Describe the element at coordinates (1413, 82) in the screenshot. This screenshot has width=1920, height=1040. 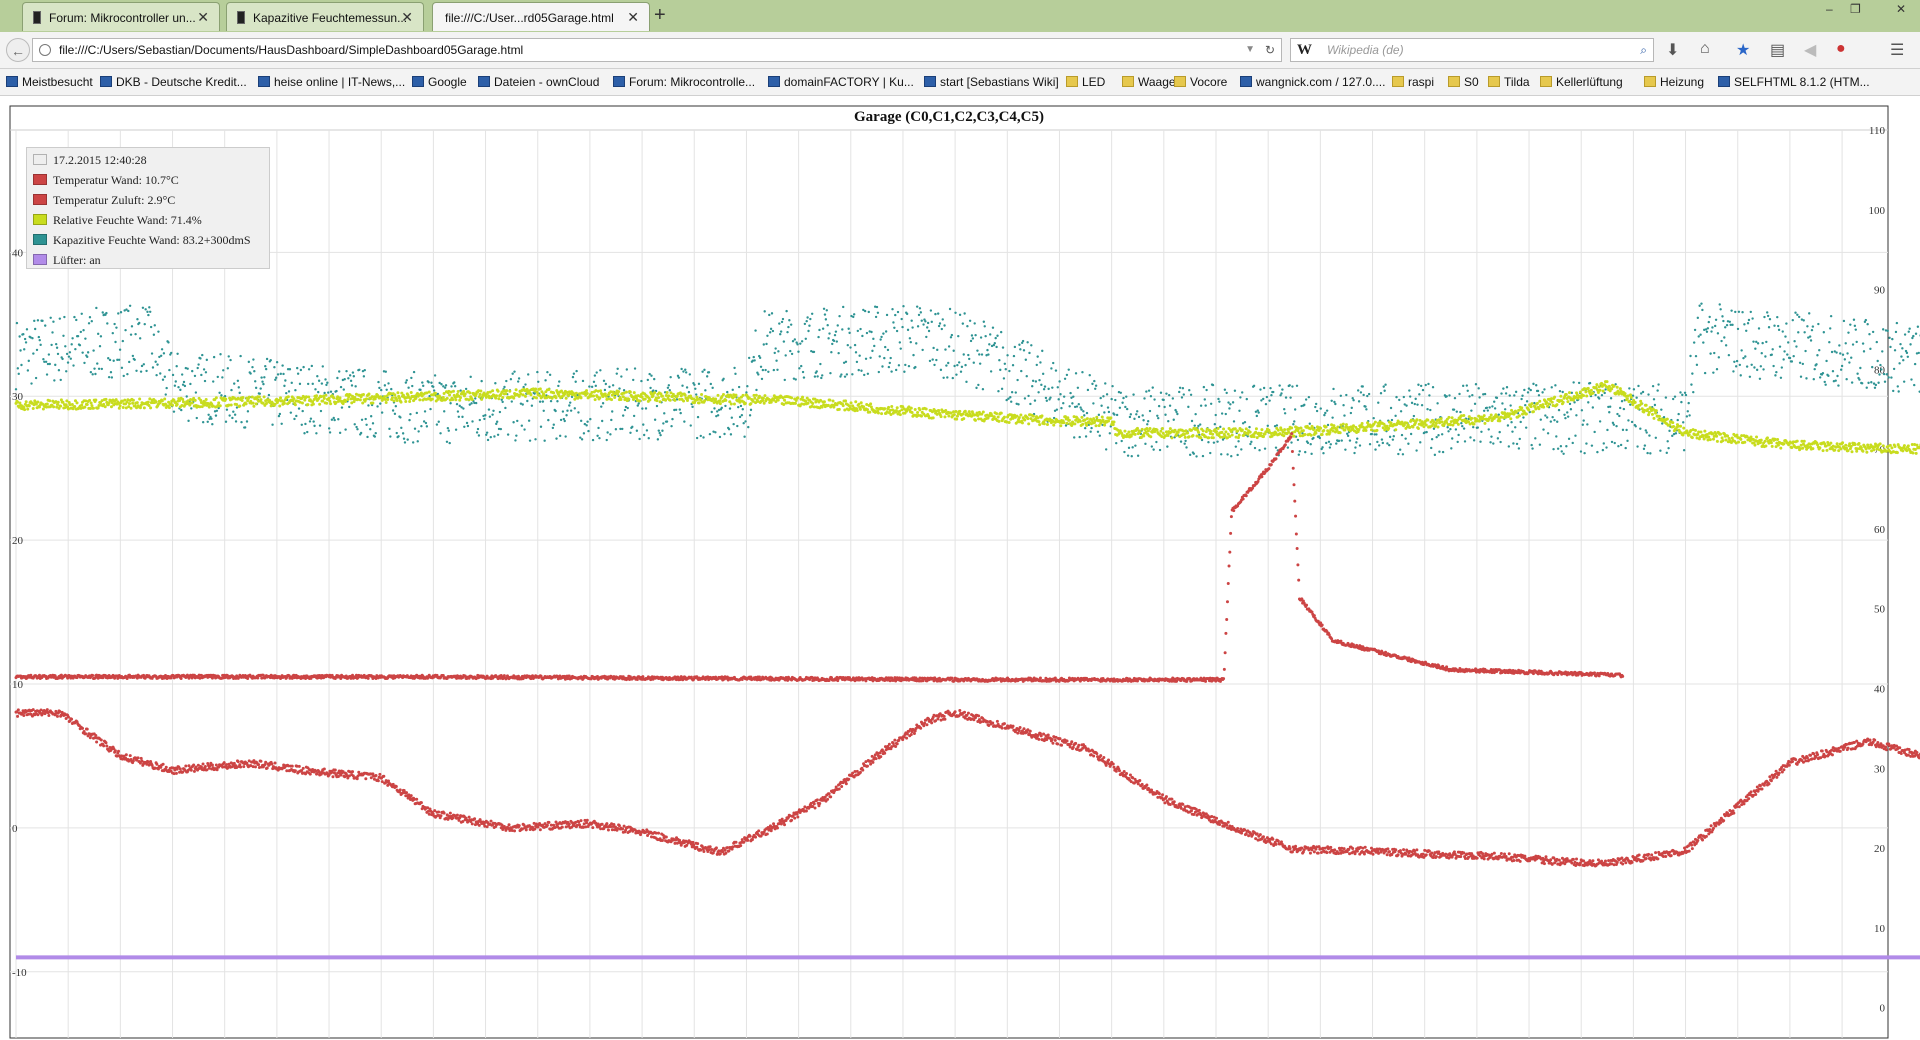
I see `bookmark-item: raspi` at that location.